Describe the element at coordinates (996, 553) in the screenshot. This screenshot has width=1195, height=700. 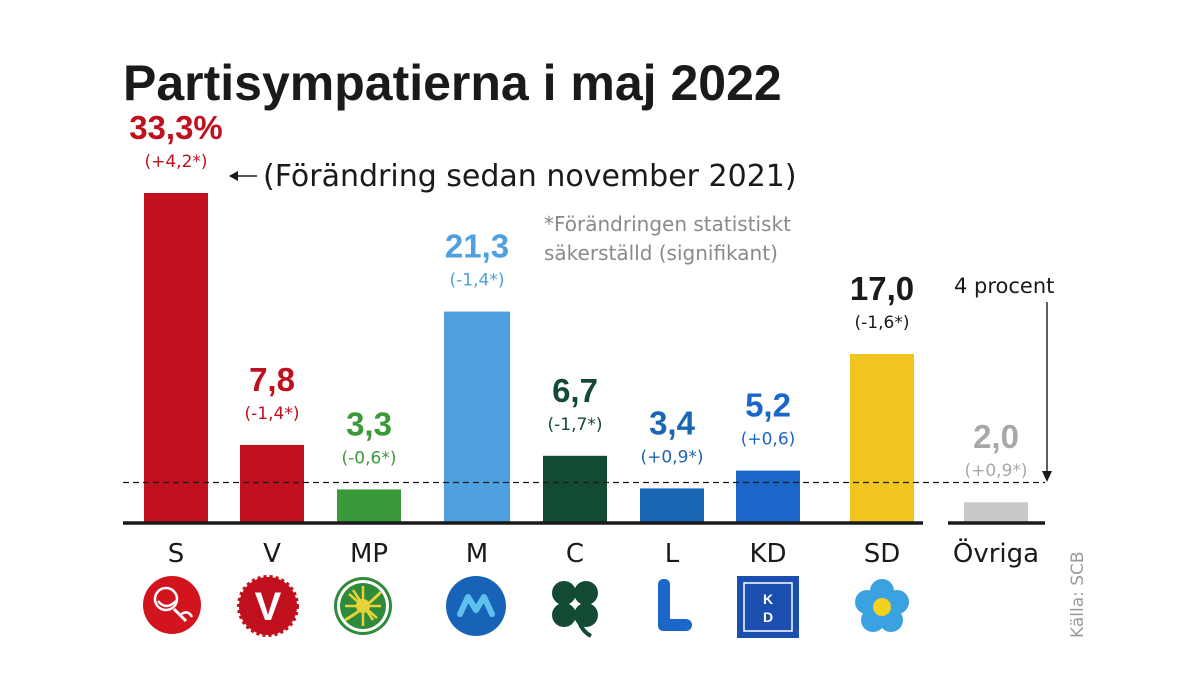
I see `category-label-ovriga: Övriga` at that location.